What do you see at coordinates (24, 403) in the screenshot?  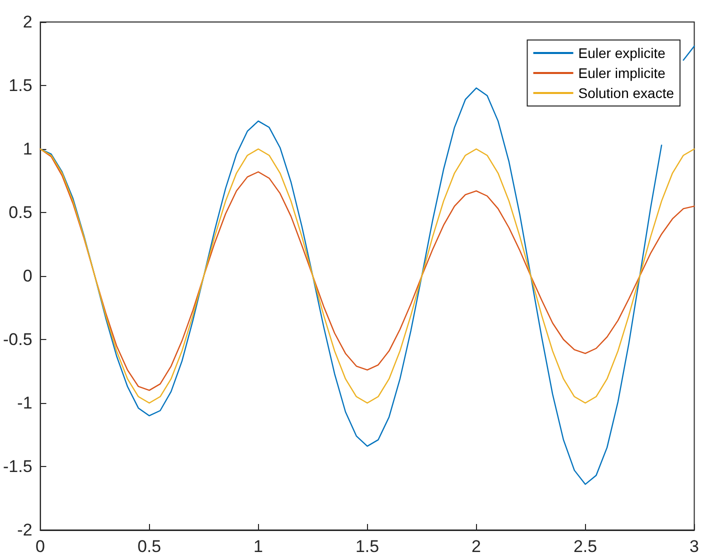 I see `y-tick-label: -1` at bounding box center [24, 403].